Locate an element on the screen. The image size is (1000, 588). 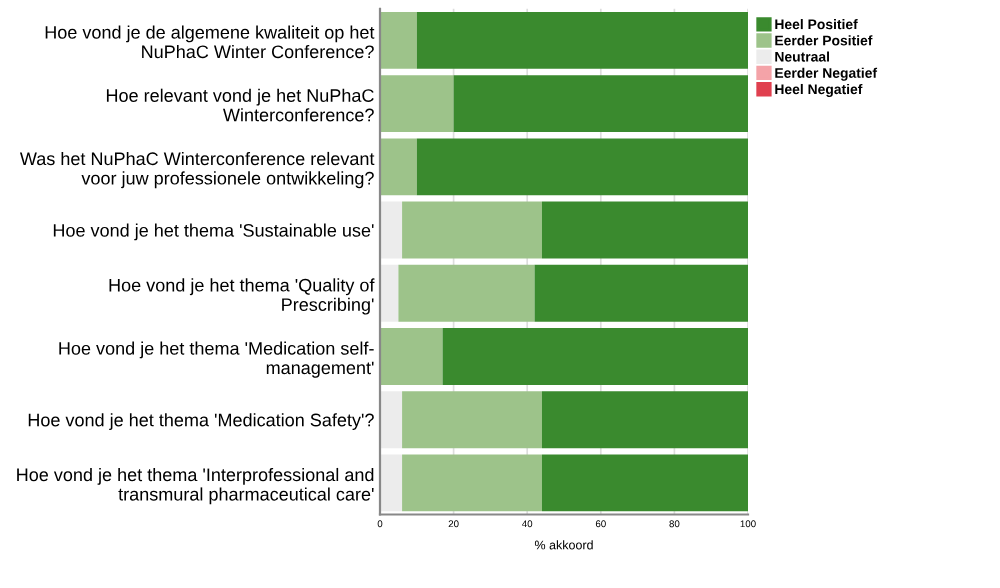
y-tick-label: Hoe vond je de algemene kwaliteit op het NuPhaC Winter Conference? is located at coordinates (210, 42).